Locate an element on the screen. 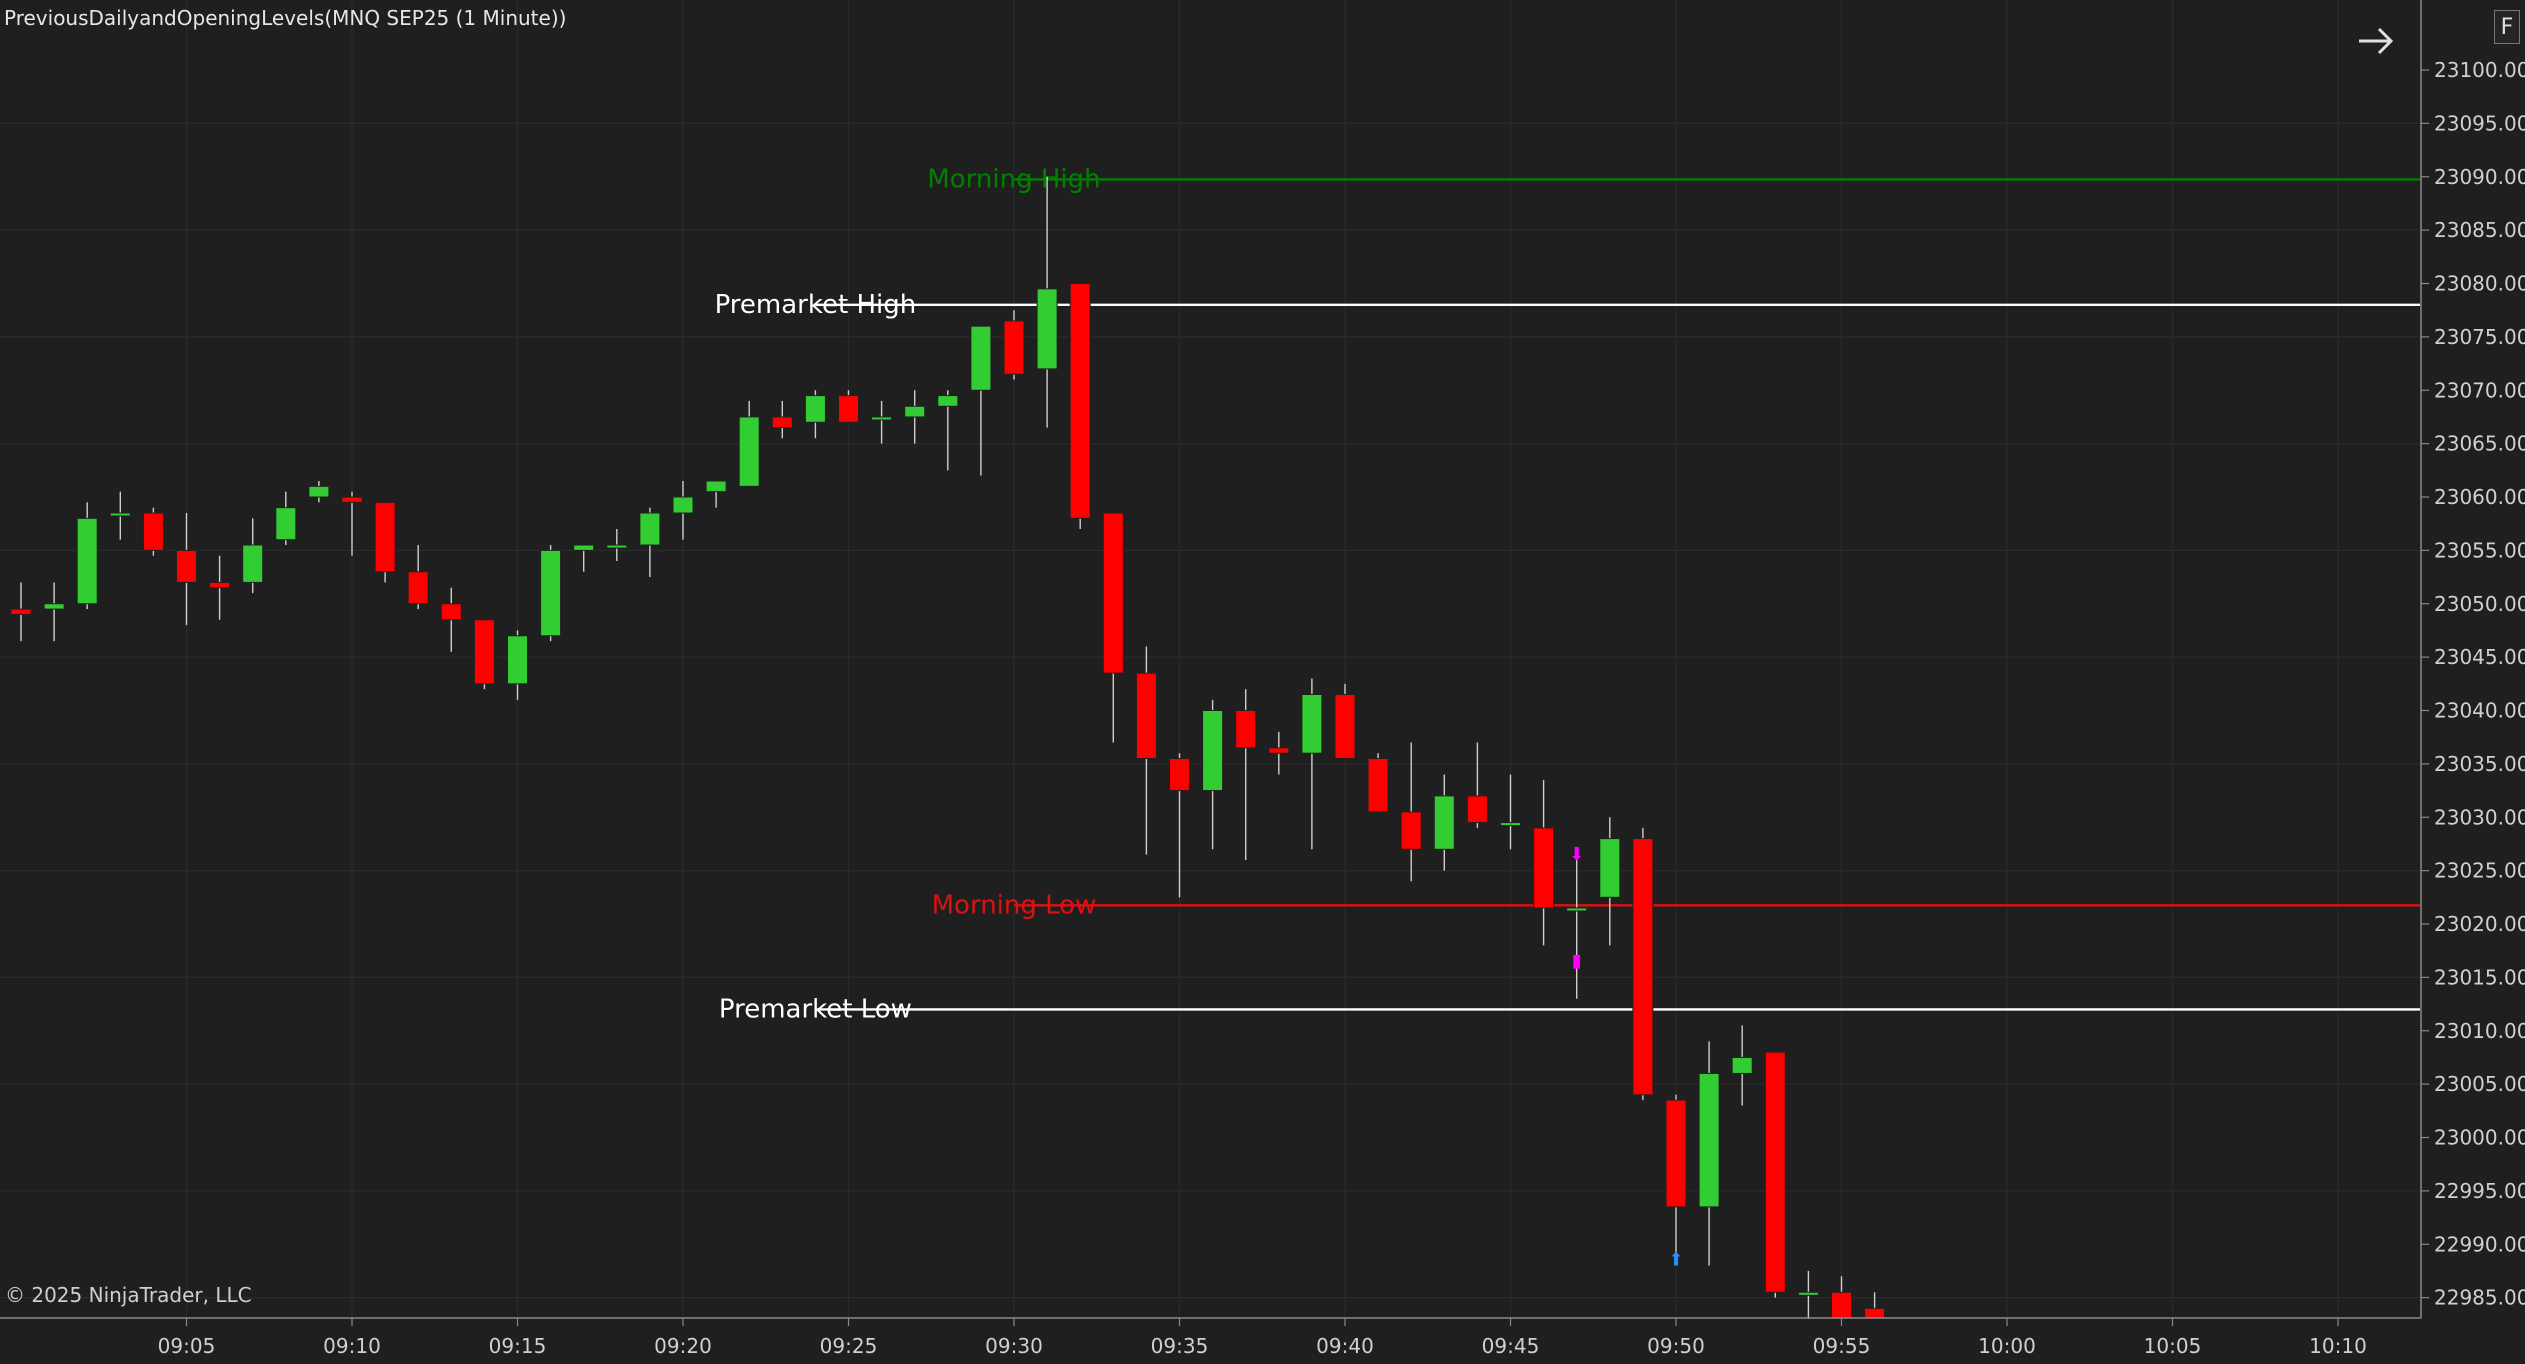 Image resolution: width=2525 pixels, height=1364 pixels. time-tick-label: 09:35 is located at coordinates (1180, 1346).